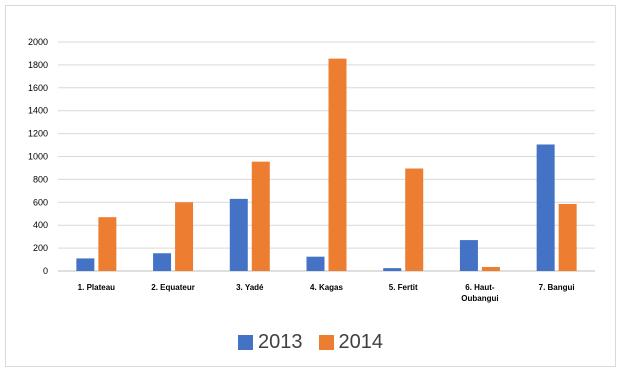 The width and height of the screenshot is (621, 374). I want to click on x-category-label: 3. Yadé, so click(250, 287).